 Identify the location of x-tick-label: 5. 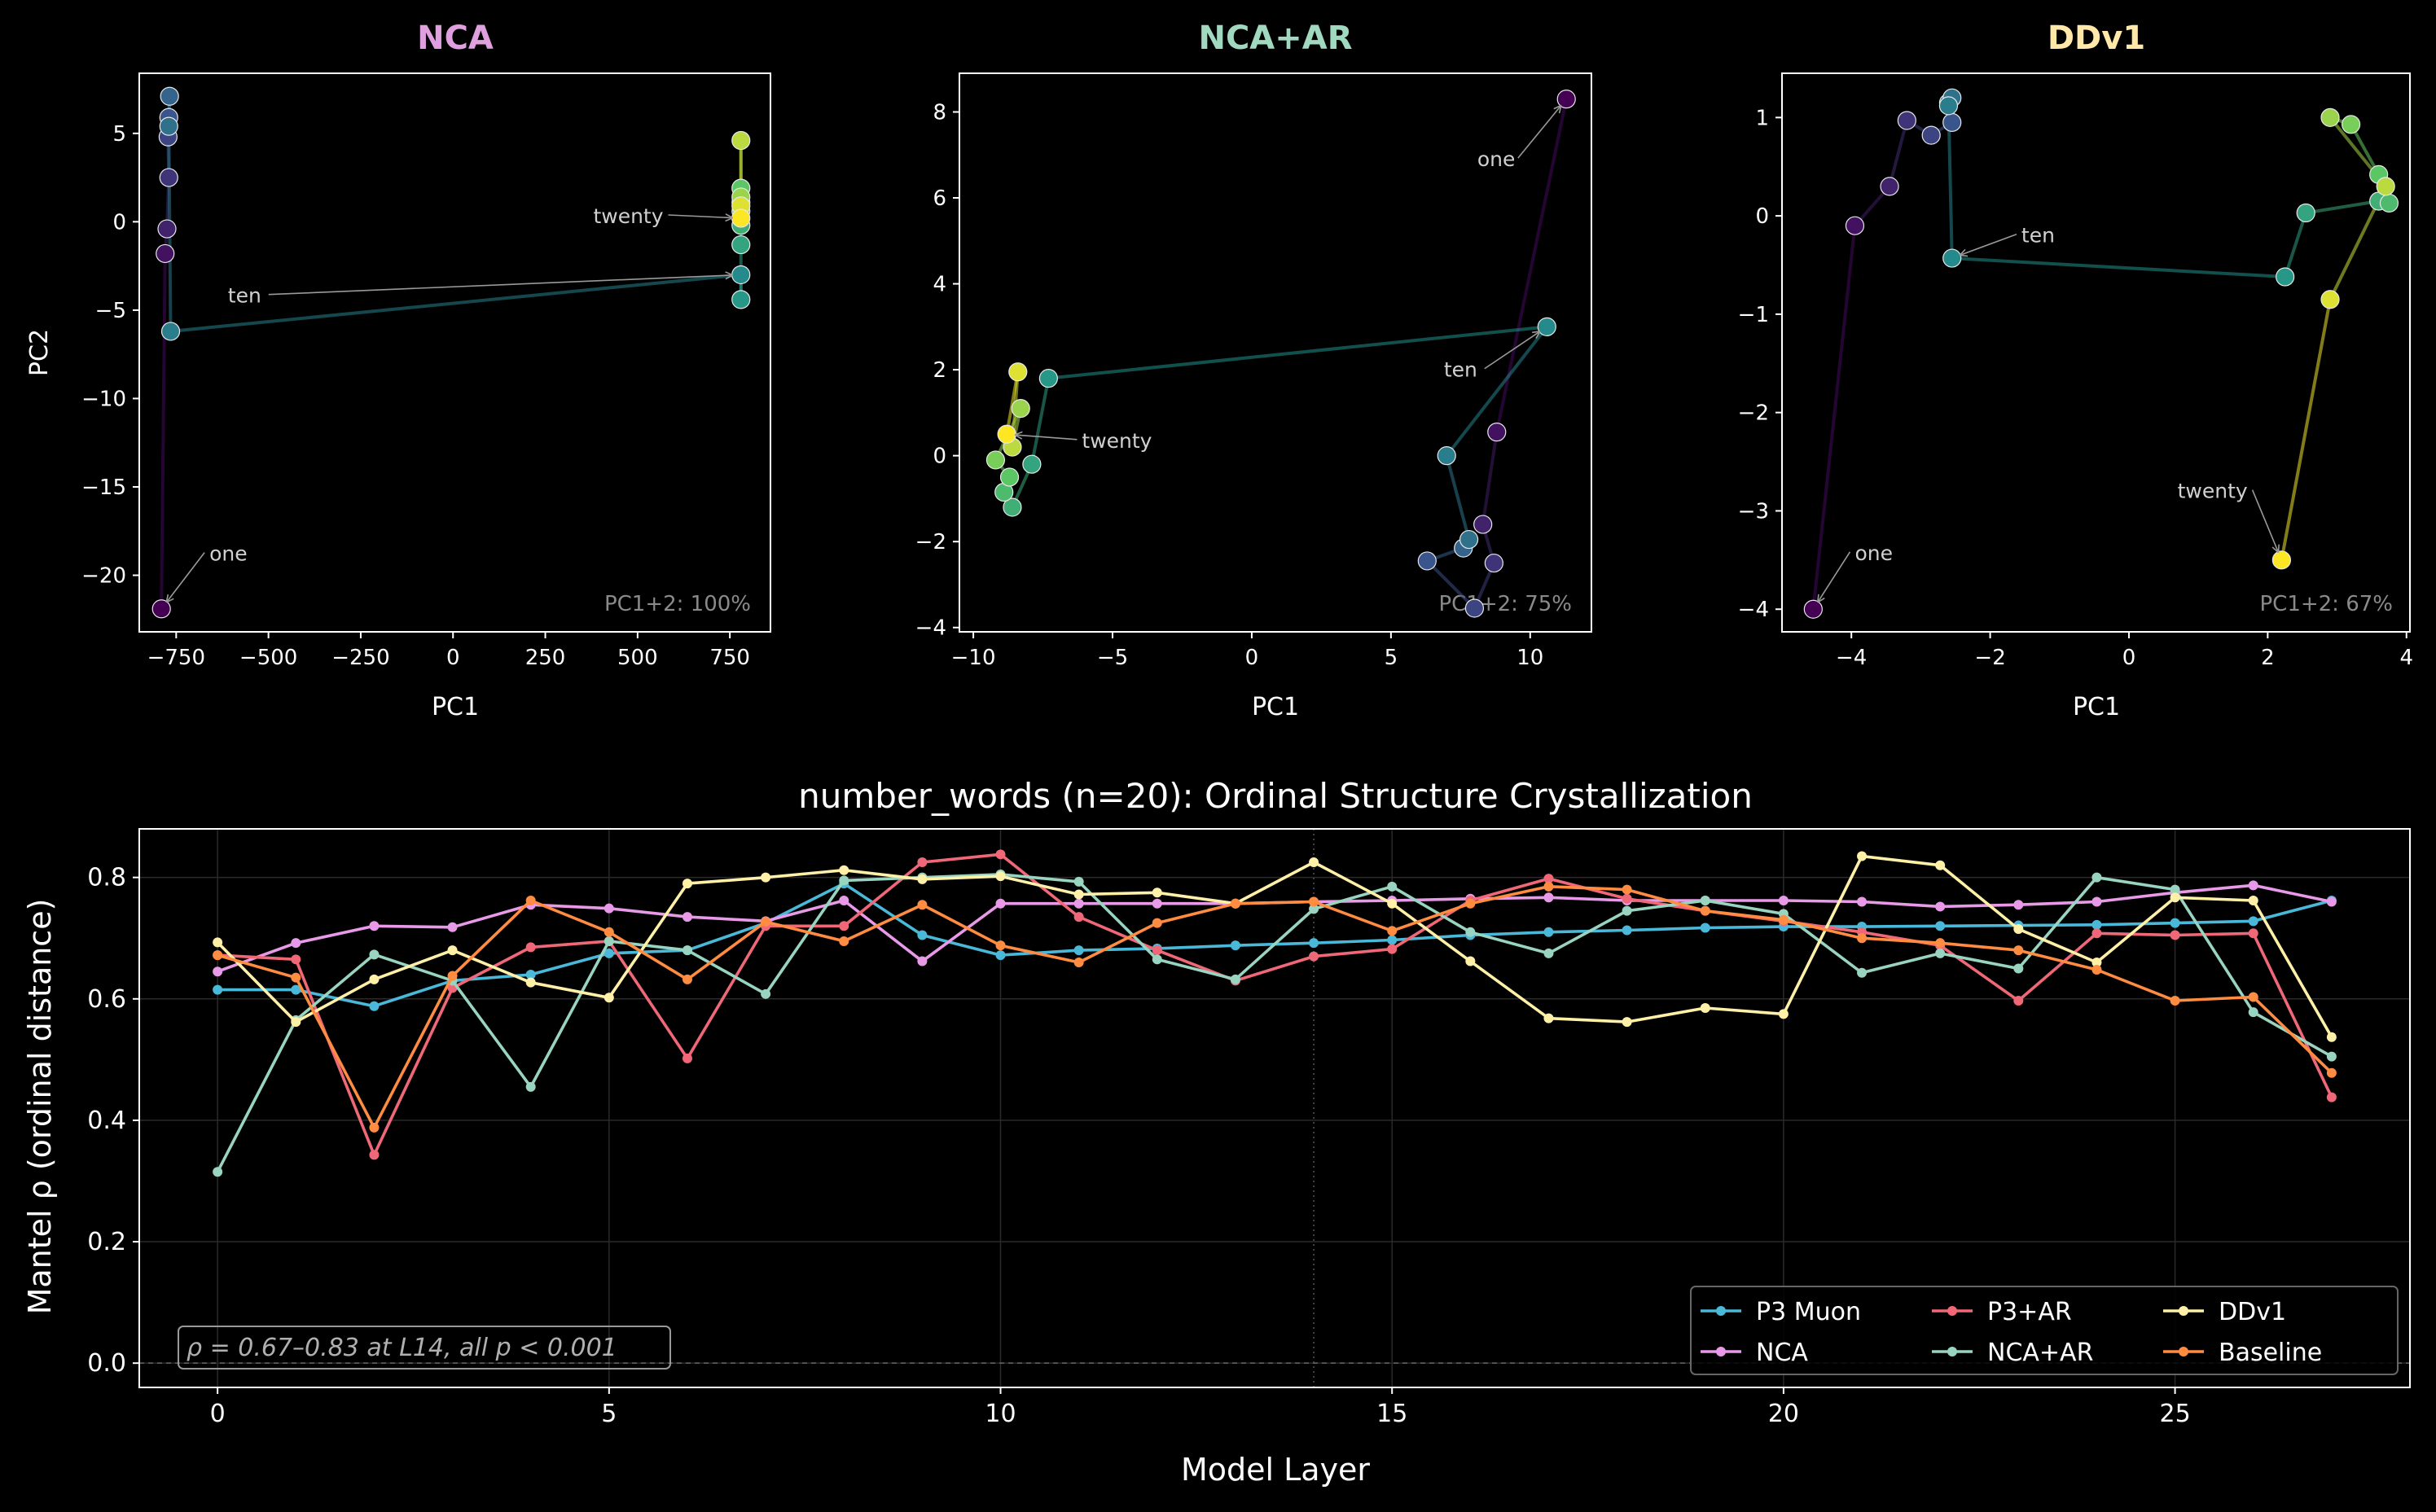
(1391, 658).